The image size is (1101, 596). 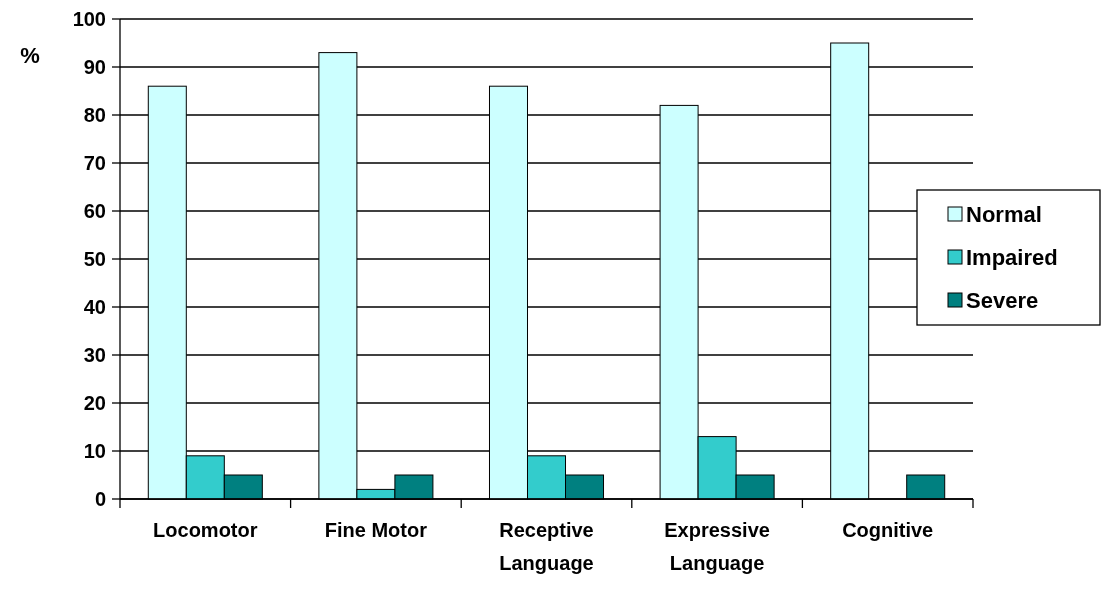 What do you see at coordinates (94, 259) in the screenshot?
I see `y-tick-label: 50` at bounding box center [94, 259].